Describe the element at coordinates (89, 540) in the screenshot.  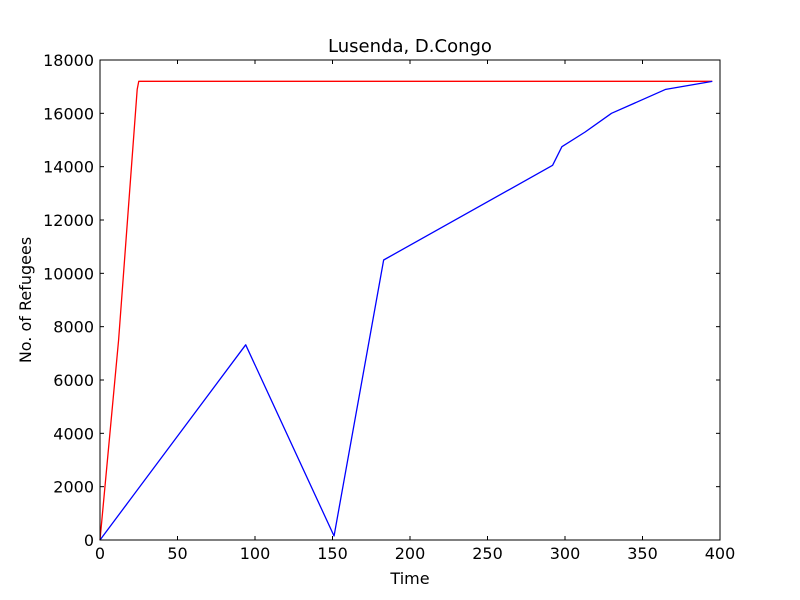
I see `y-tick-label: 0` at that location.